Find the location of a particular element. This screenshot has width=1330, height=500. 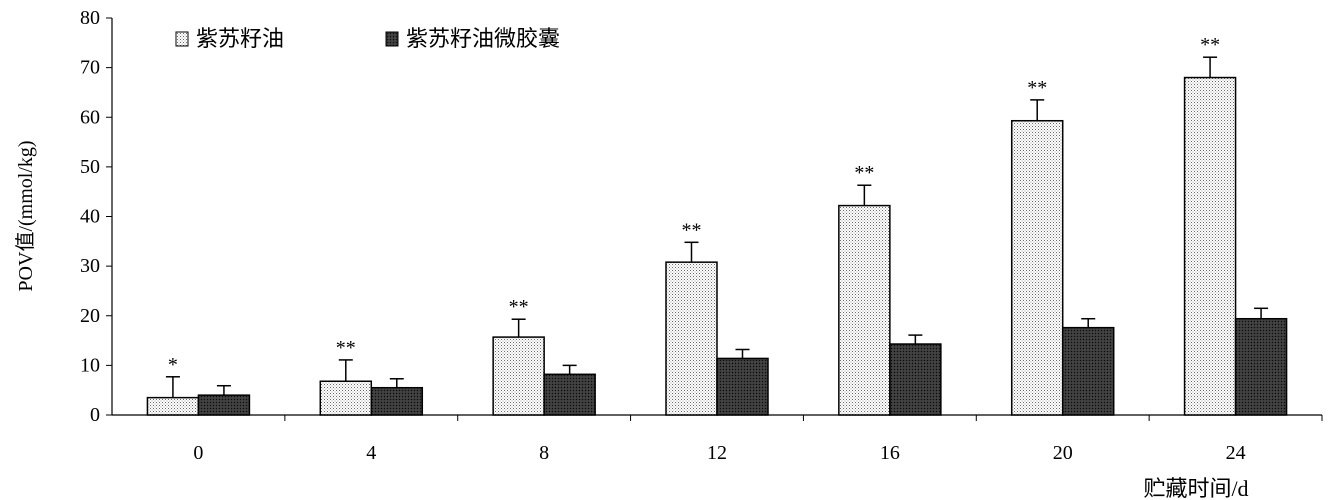

x-tick-label: 4 is located at coordinates (371, 453).